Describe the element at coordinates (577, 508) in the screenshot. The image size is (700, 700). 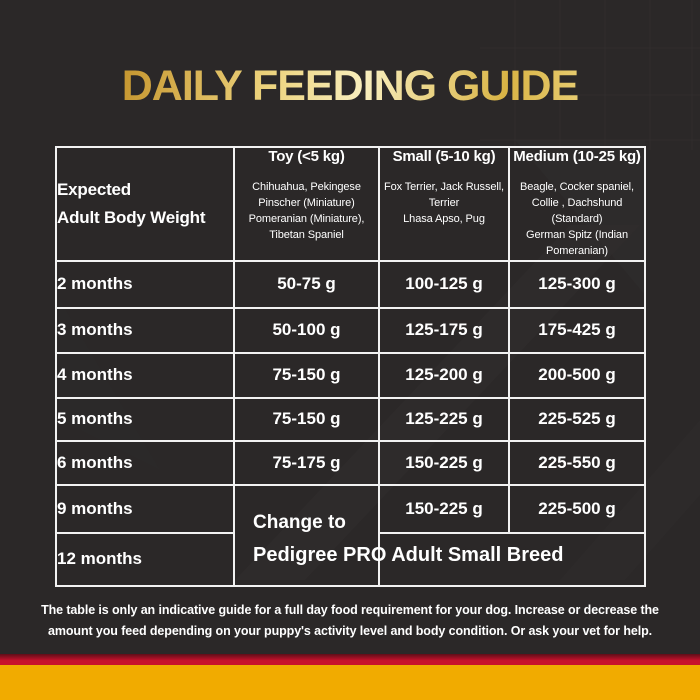
I see `medium-value-cell: 225-500 g` at that location.